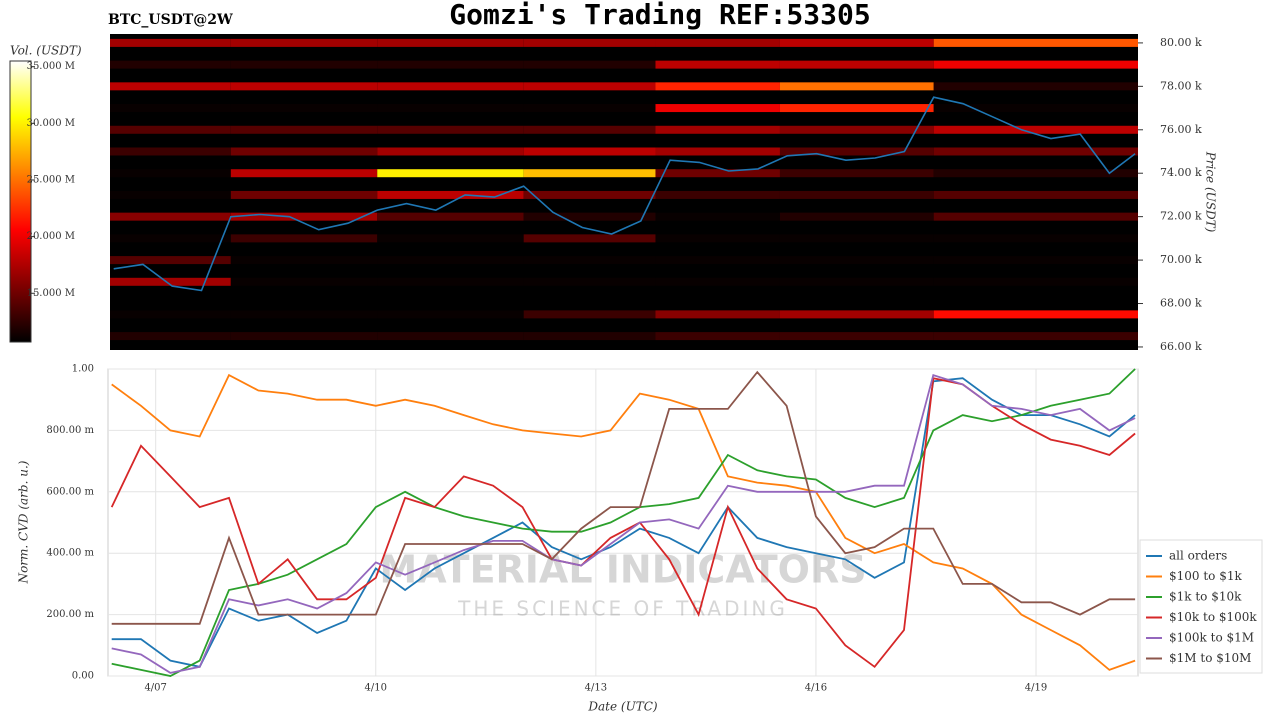 This screenshot has height=720, width=1280. Describe the element at coordinates (596, 688) in the screenshot. I see `x-tick-label: 4/13` at that location.